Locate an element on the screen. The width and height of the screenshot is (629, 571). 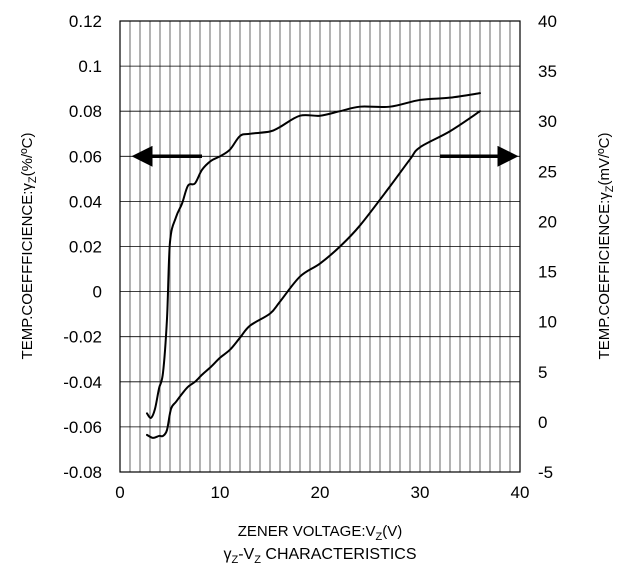
y-left-tick-label: -0.04 is located at coordinates (82, 382).